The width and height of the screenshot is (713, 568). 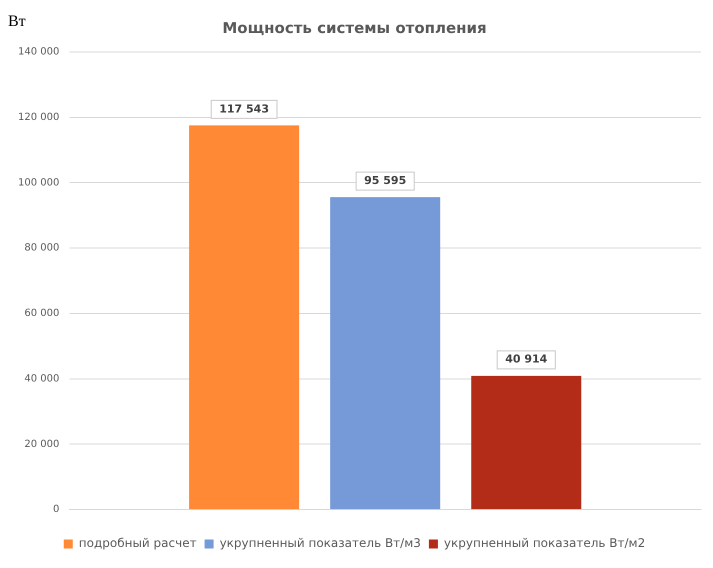 I want to click on y-tick-label: 20 000, so click(x=42, y=444).